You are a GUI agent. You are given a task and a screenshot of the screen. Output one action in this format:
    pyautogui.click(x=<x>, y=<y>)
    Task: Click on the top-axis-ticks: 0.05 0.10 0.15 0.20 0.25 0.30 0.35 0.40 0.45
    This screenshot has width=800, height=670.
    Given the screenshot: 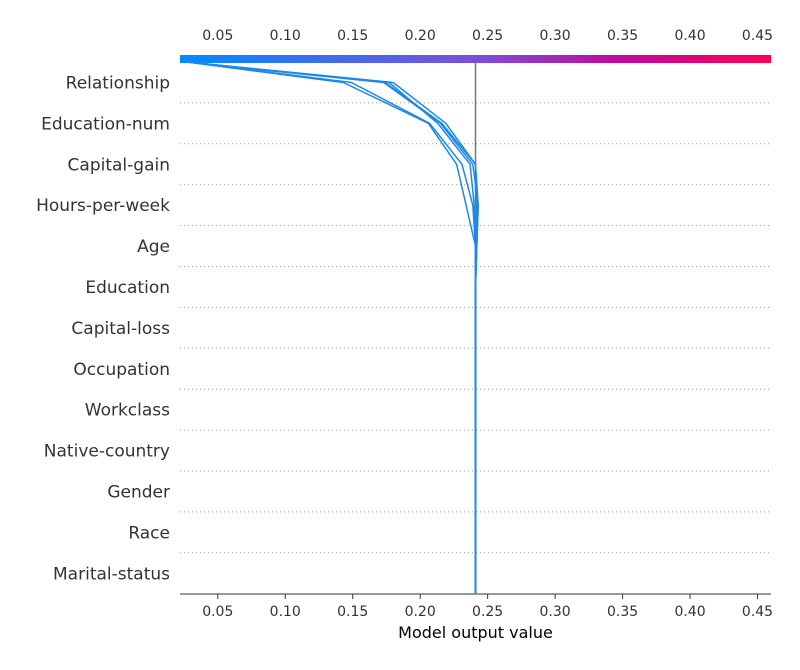 What is the action you would take?
    pyautogui.click(x=487, y=36)
    